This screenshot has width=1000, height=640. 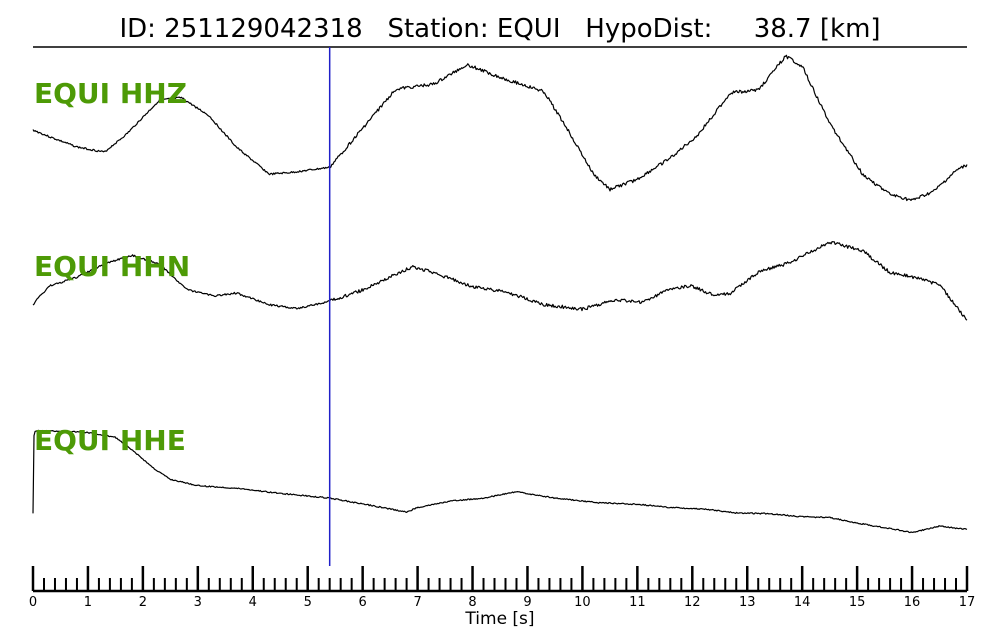 I want to click on channel-label-group: EQUI HHZ EQUI HHN EQUI HHE, so click(x=112, y=267).